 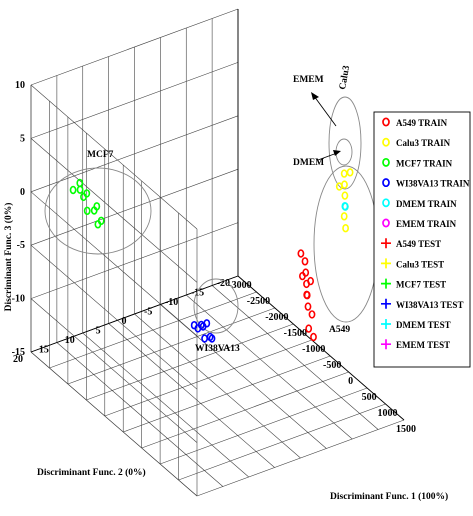 I want to click on x-tick-label: -3000, so click(x=239, y=285).